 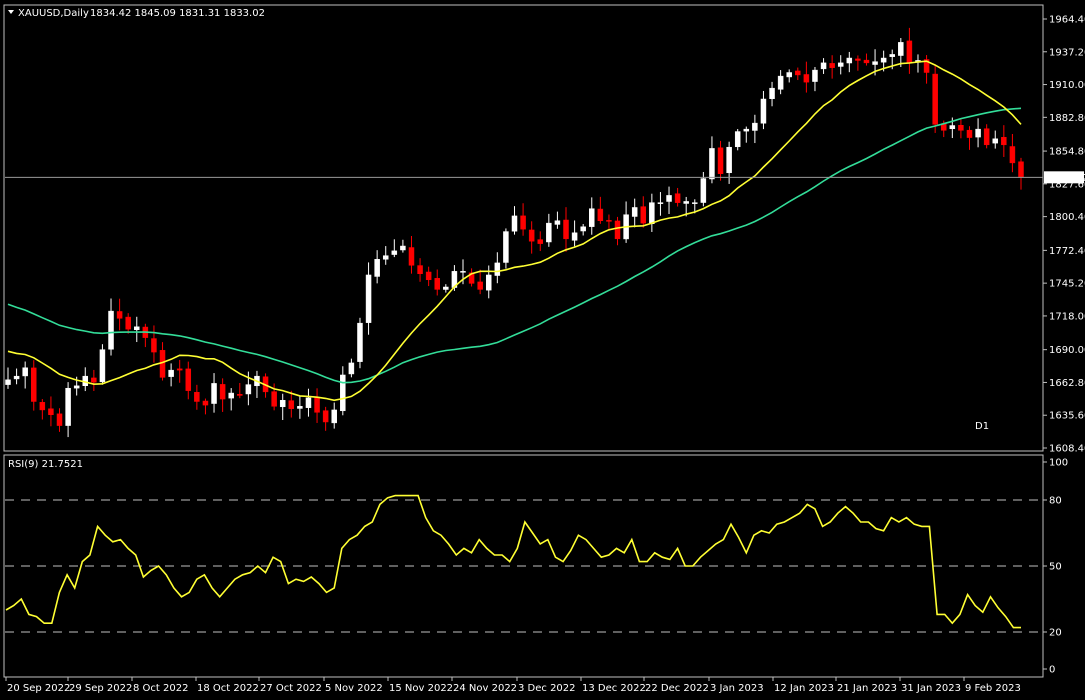 I want to click on date-tick-label: 31 Jan 2023, so click(x=931, y=688).